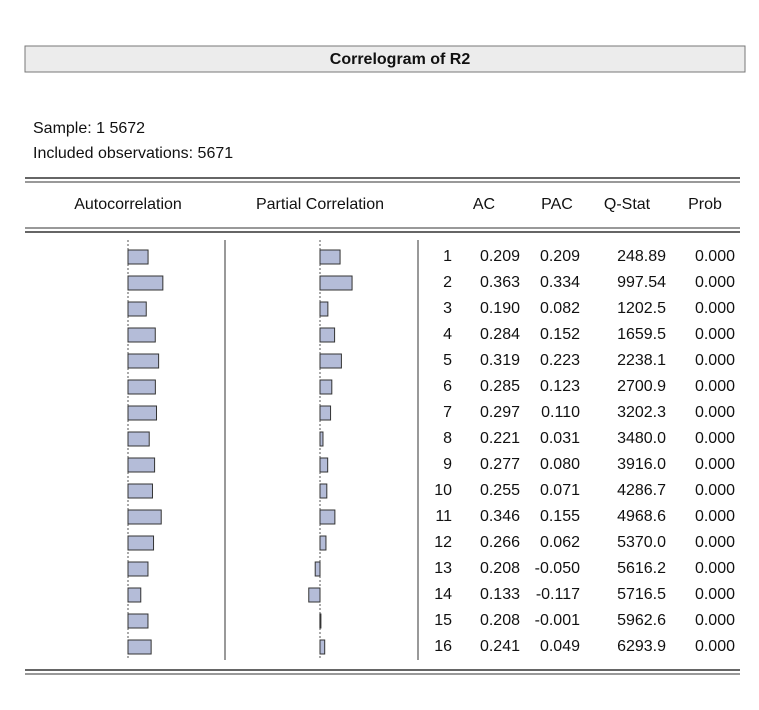  Describe the element at coordinates (500, 282) in the screenshot. I see `ac-value: 0.363` at that location.